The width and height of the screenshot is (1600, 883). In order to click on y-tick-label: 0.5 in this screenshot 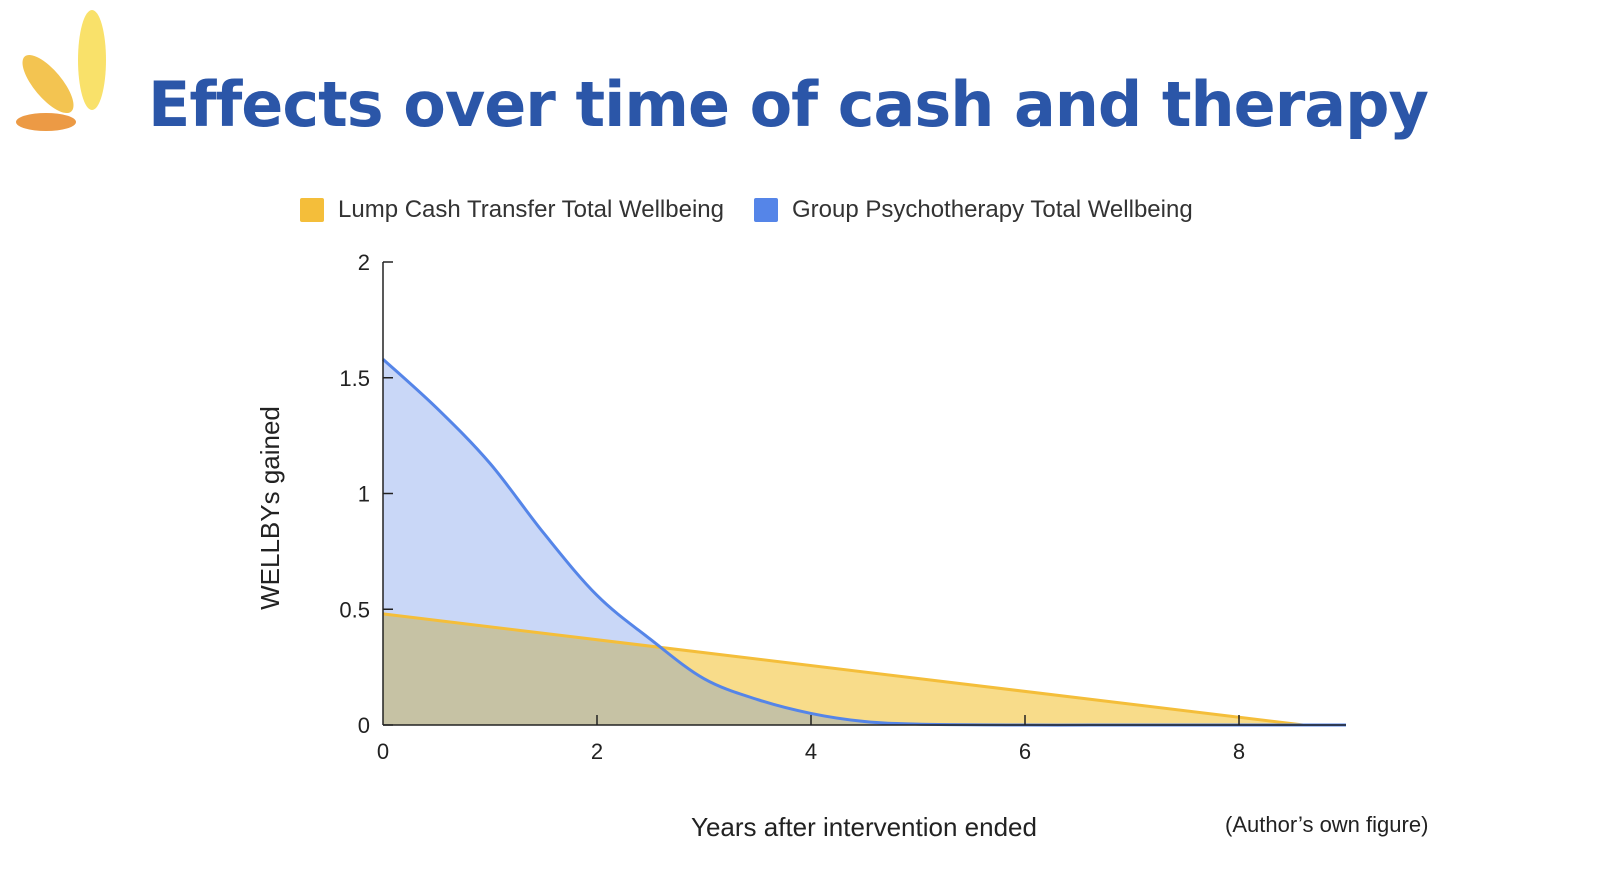, I will do `click(354, 609)`.